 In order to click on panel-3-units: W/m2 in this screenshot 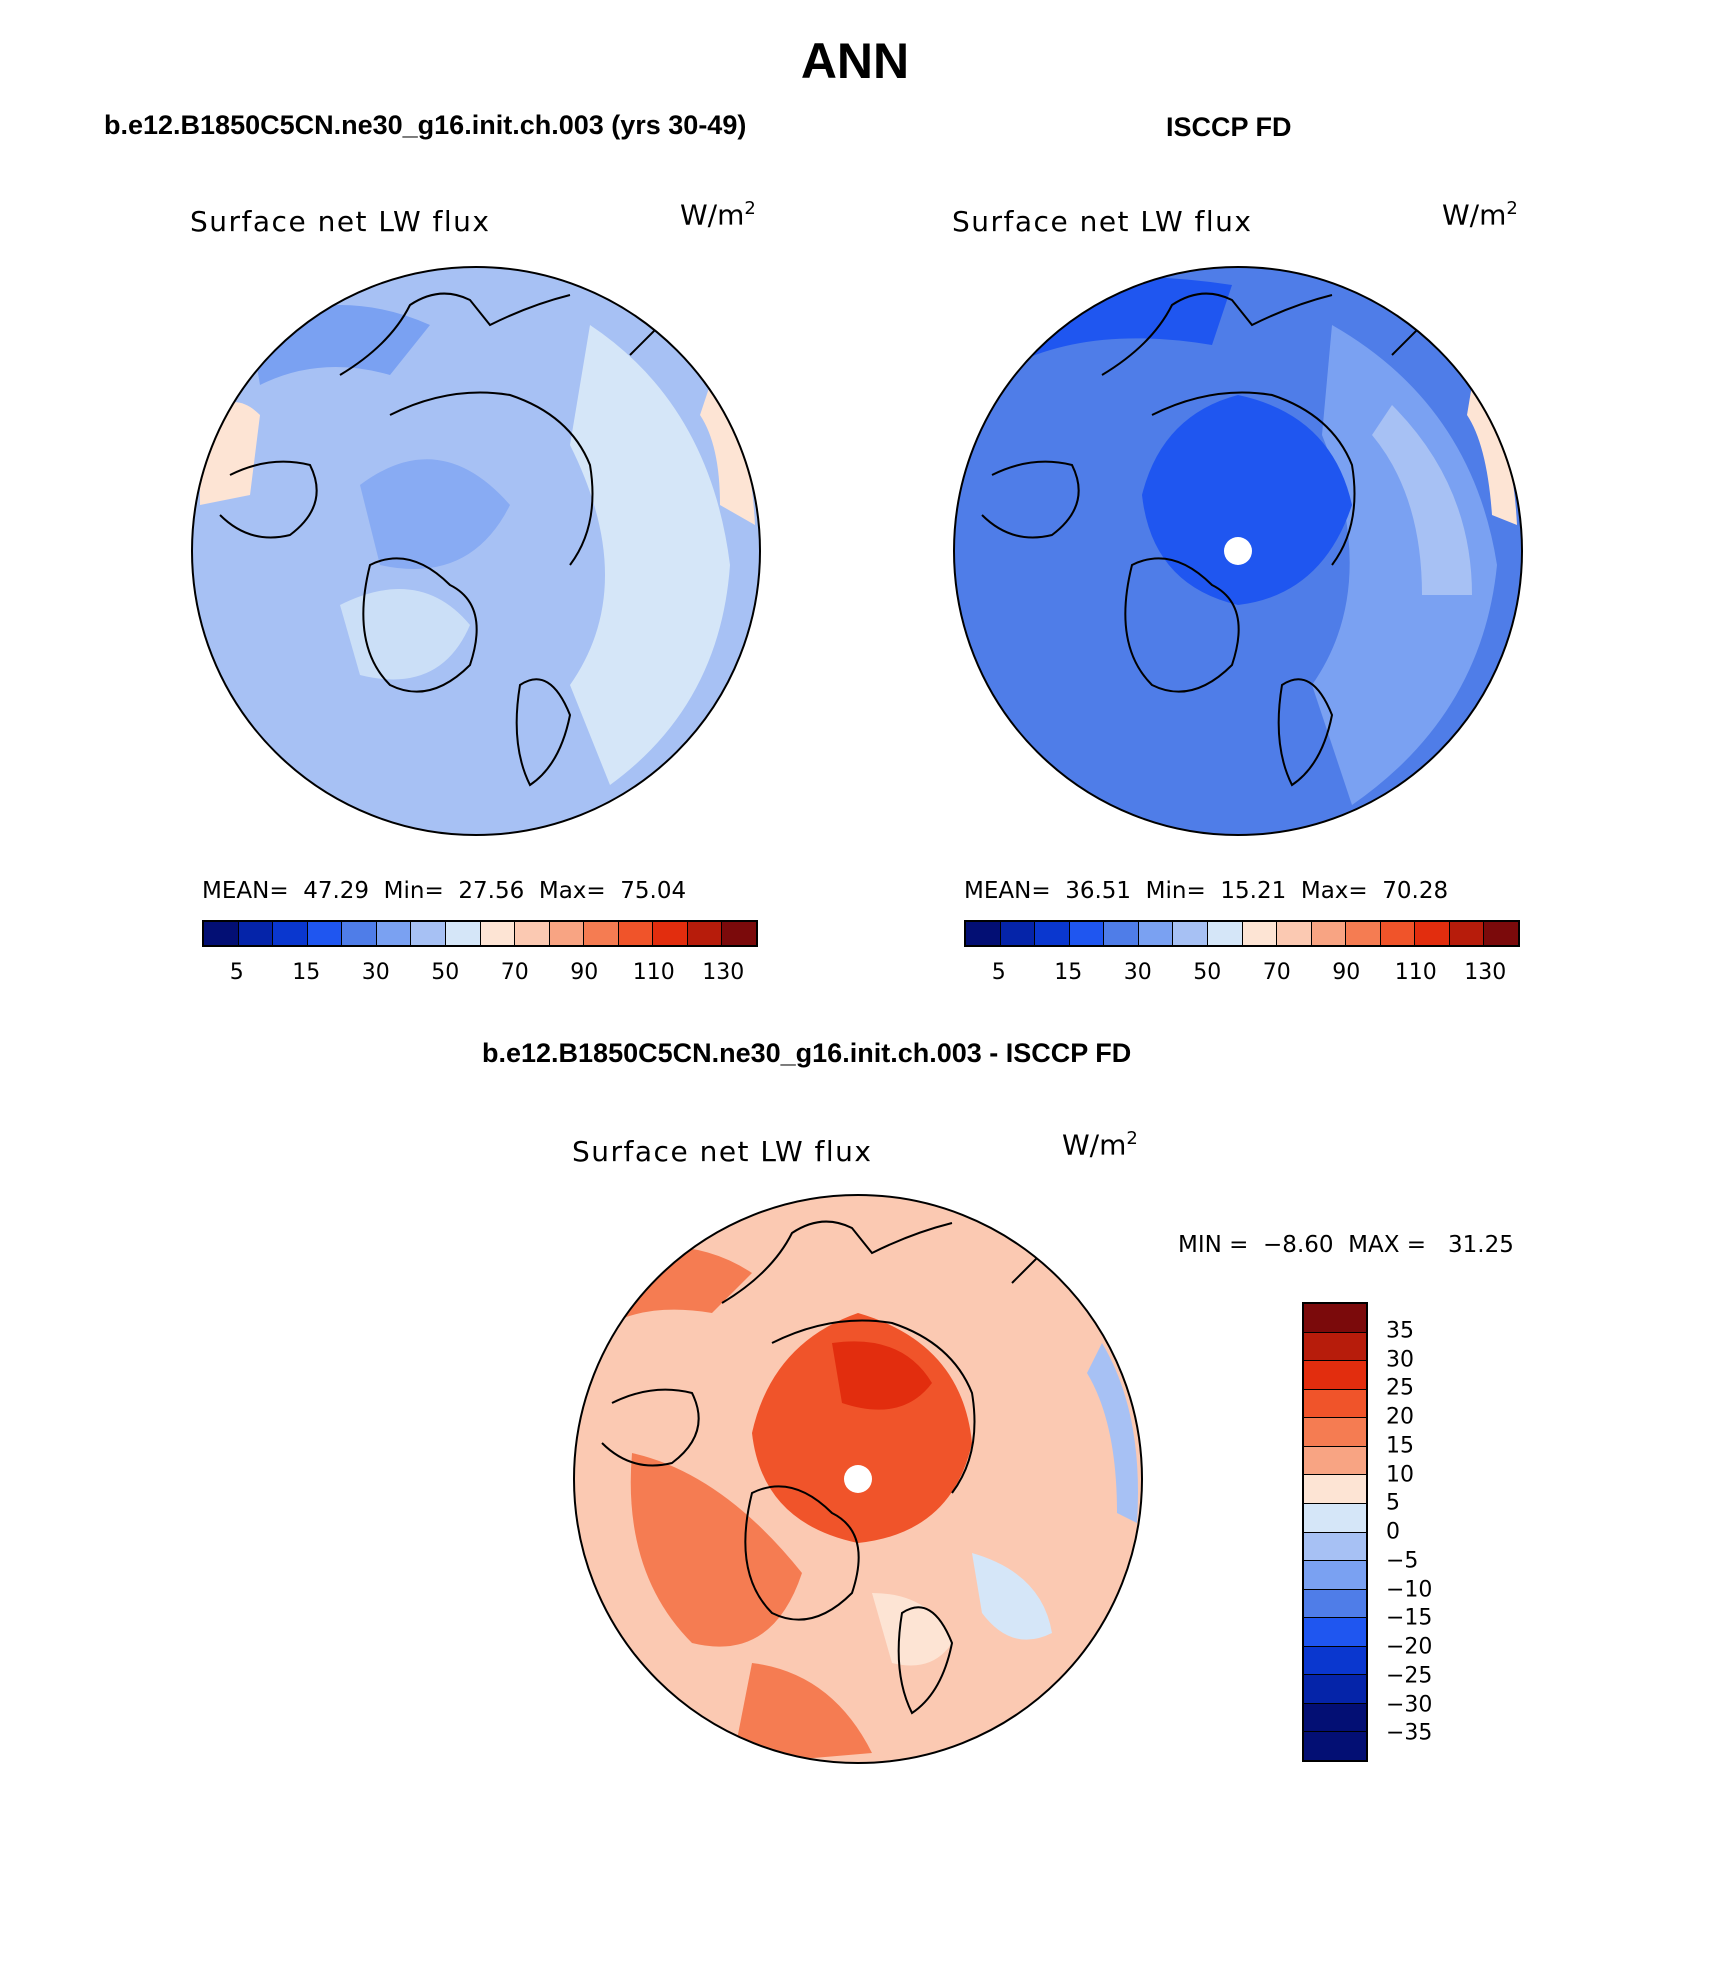, I will do `click(1100, 1145)`.